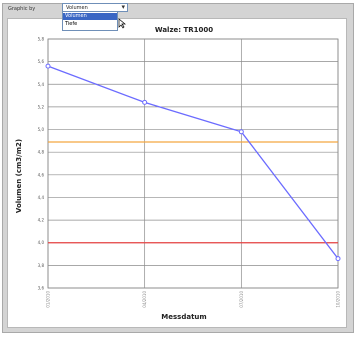 The width and height of the screenshot is (358, 337). Describe the element at coordinates (48, 299) in the screenshot. I see `x-tick-label: 01/2010` at that location.